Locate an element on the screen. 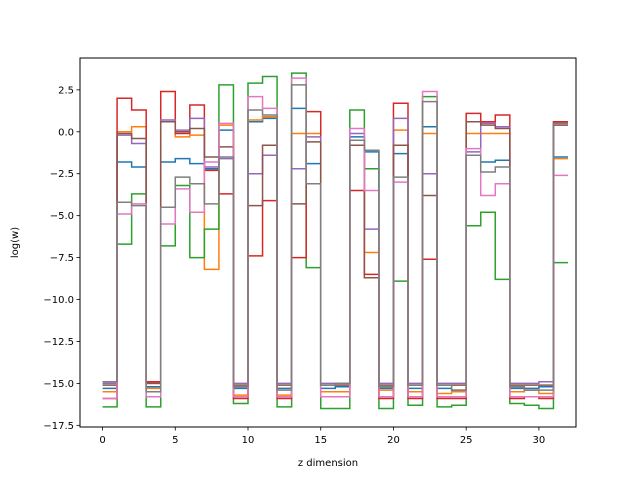  x-tick-label: 30 is located at coordinates (539, 440).